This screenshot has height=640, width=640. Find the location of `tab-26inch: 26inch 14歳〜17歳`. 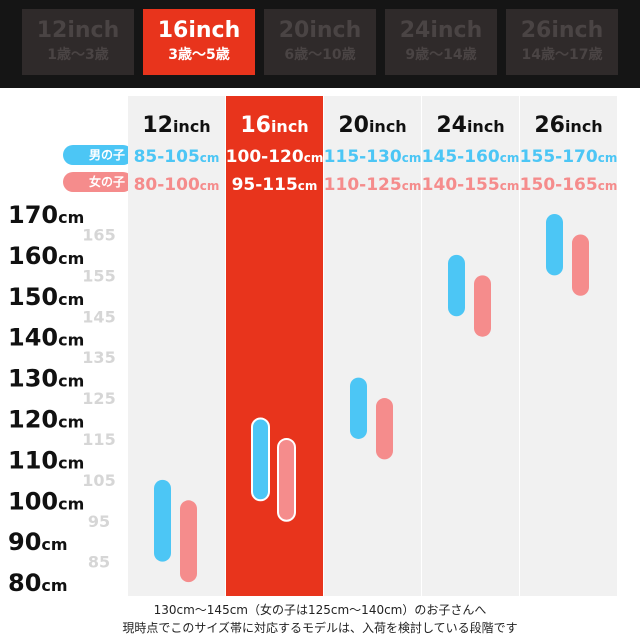

tab-26inch: 26inch 14歳〜17歳 is located at coordinates (562, 42).